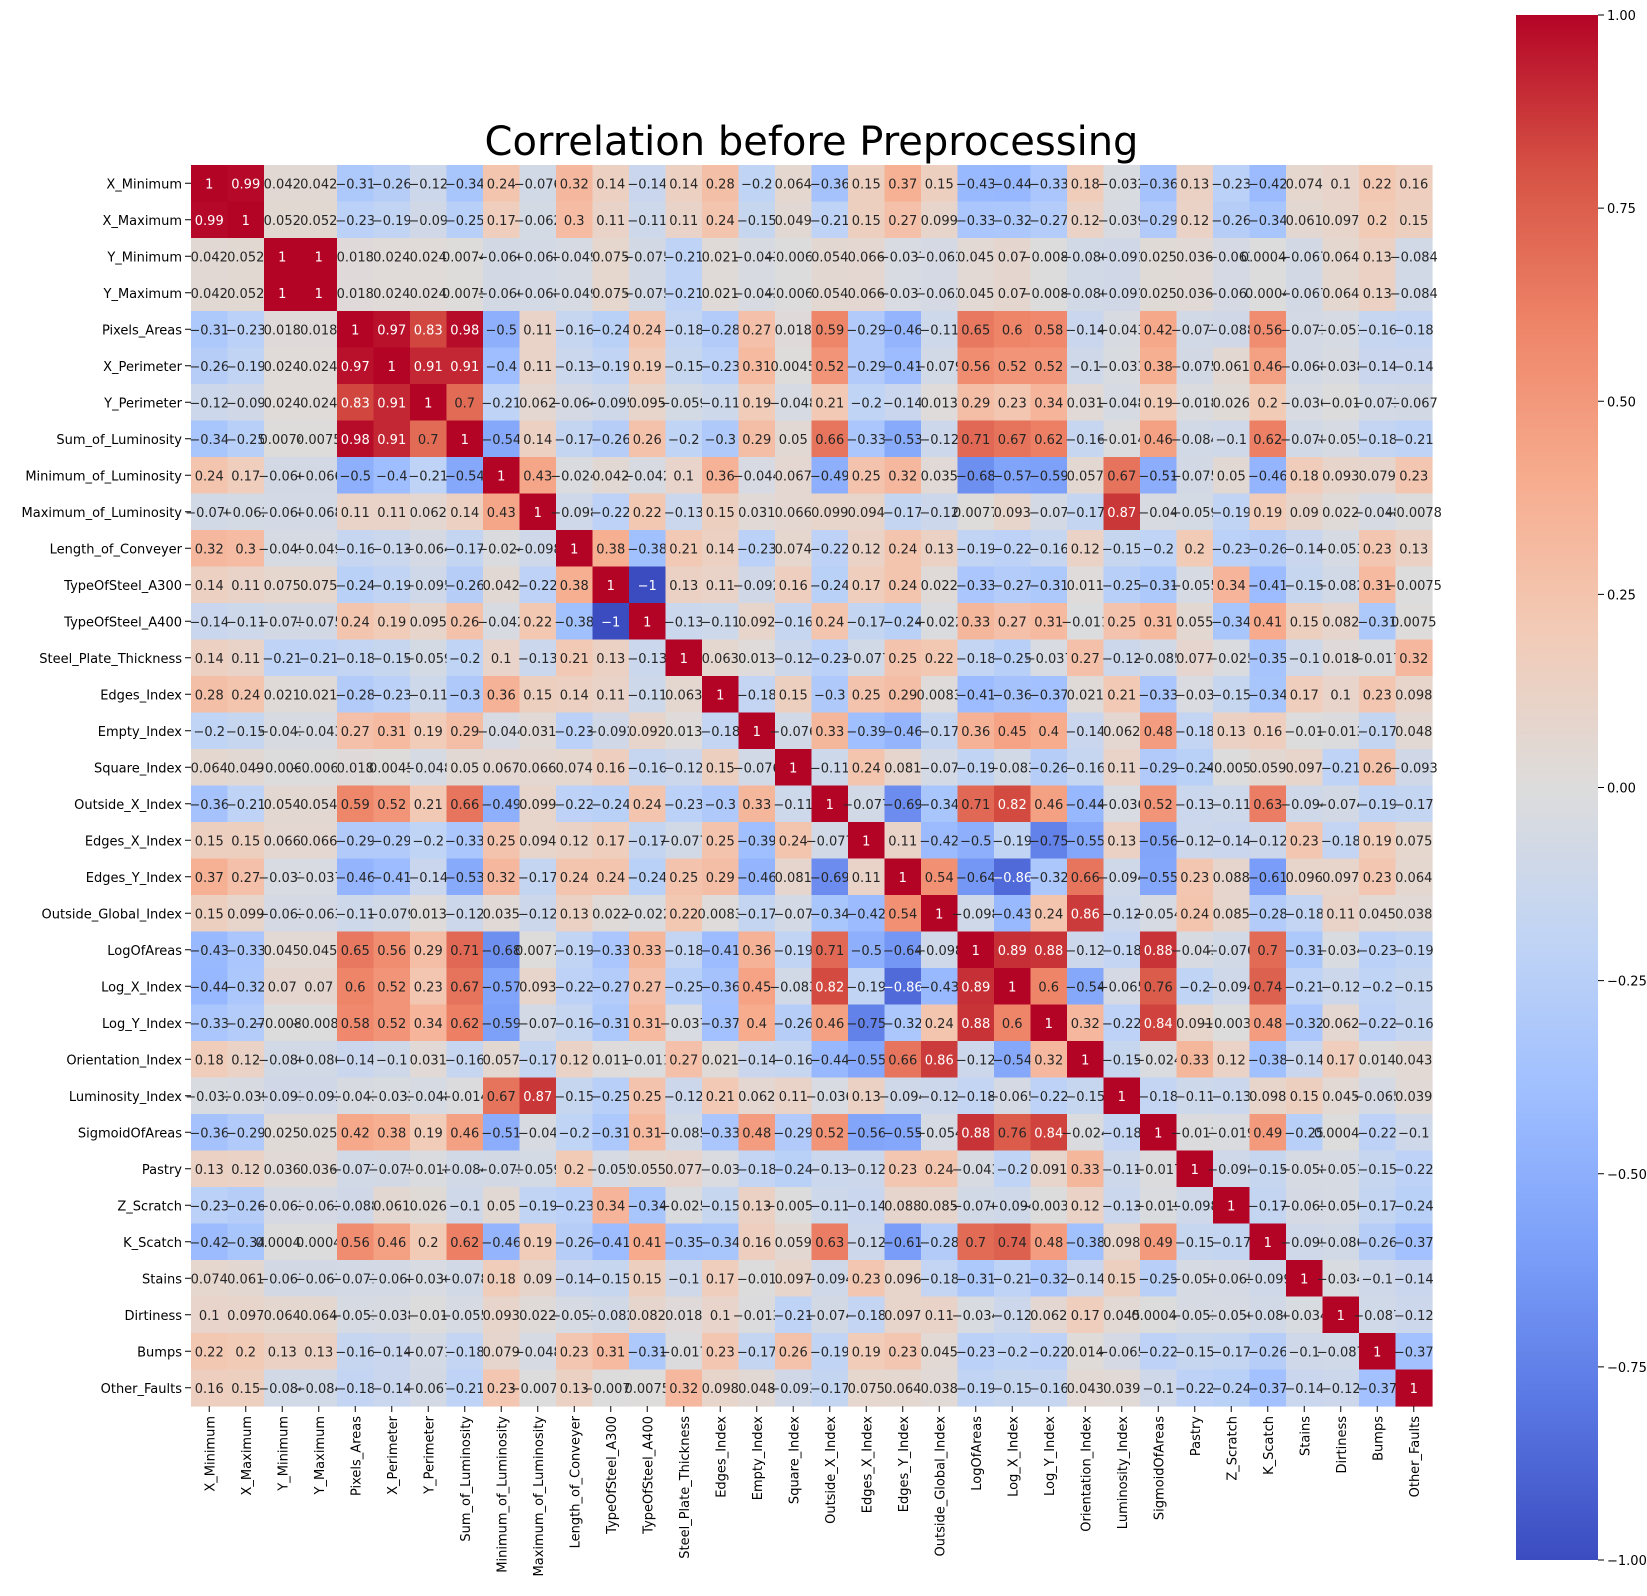 Image resolution: width=1647 pixels, height=1596 pixels. I want to click on heatmap-cell-annotation: 1, so click(647, 622).